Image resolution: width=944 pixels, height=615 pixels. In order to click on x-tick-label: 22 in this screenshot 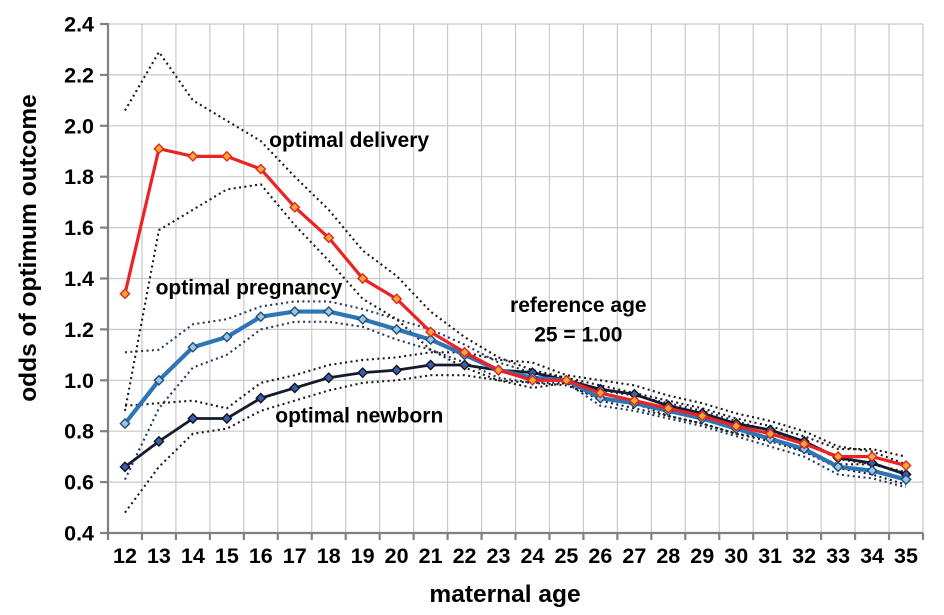, I will do `click(465, 556)`.